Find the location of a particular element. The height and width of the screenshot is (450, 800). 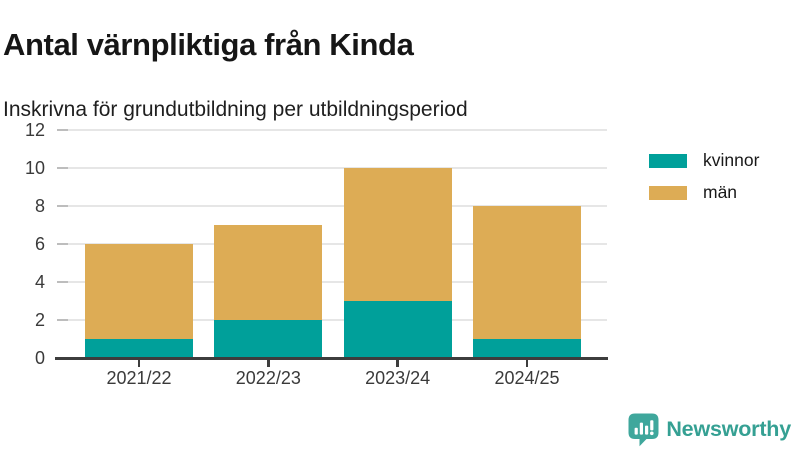

y-tick-label: 0 is located at coordinates (39, 358).